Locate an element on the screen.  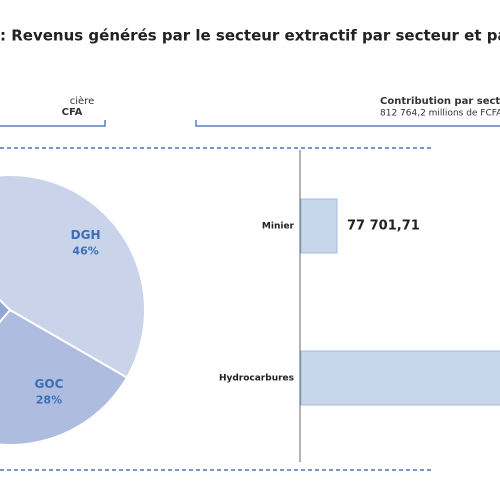
category-label: Hydrocarbures is located at coordinates (256, 379).